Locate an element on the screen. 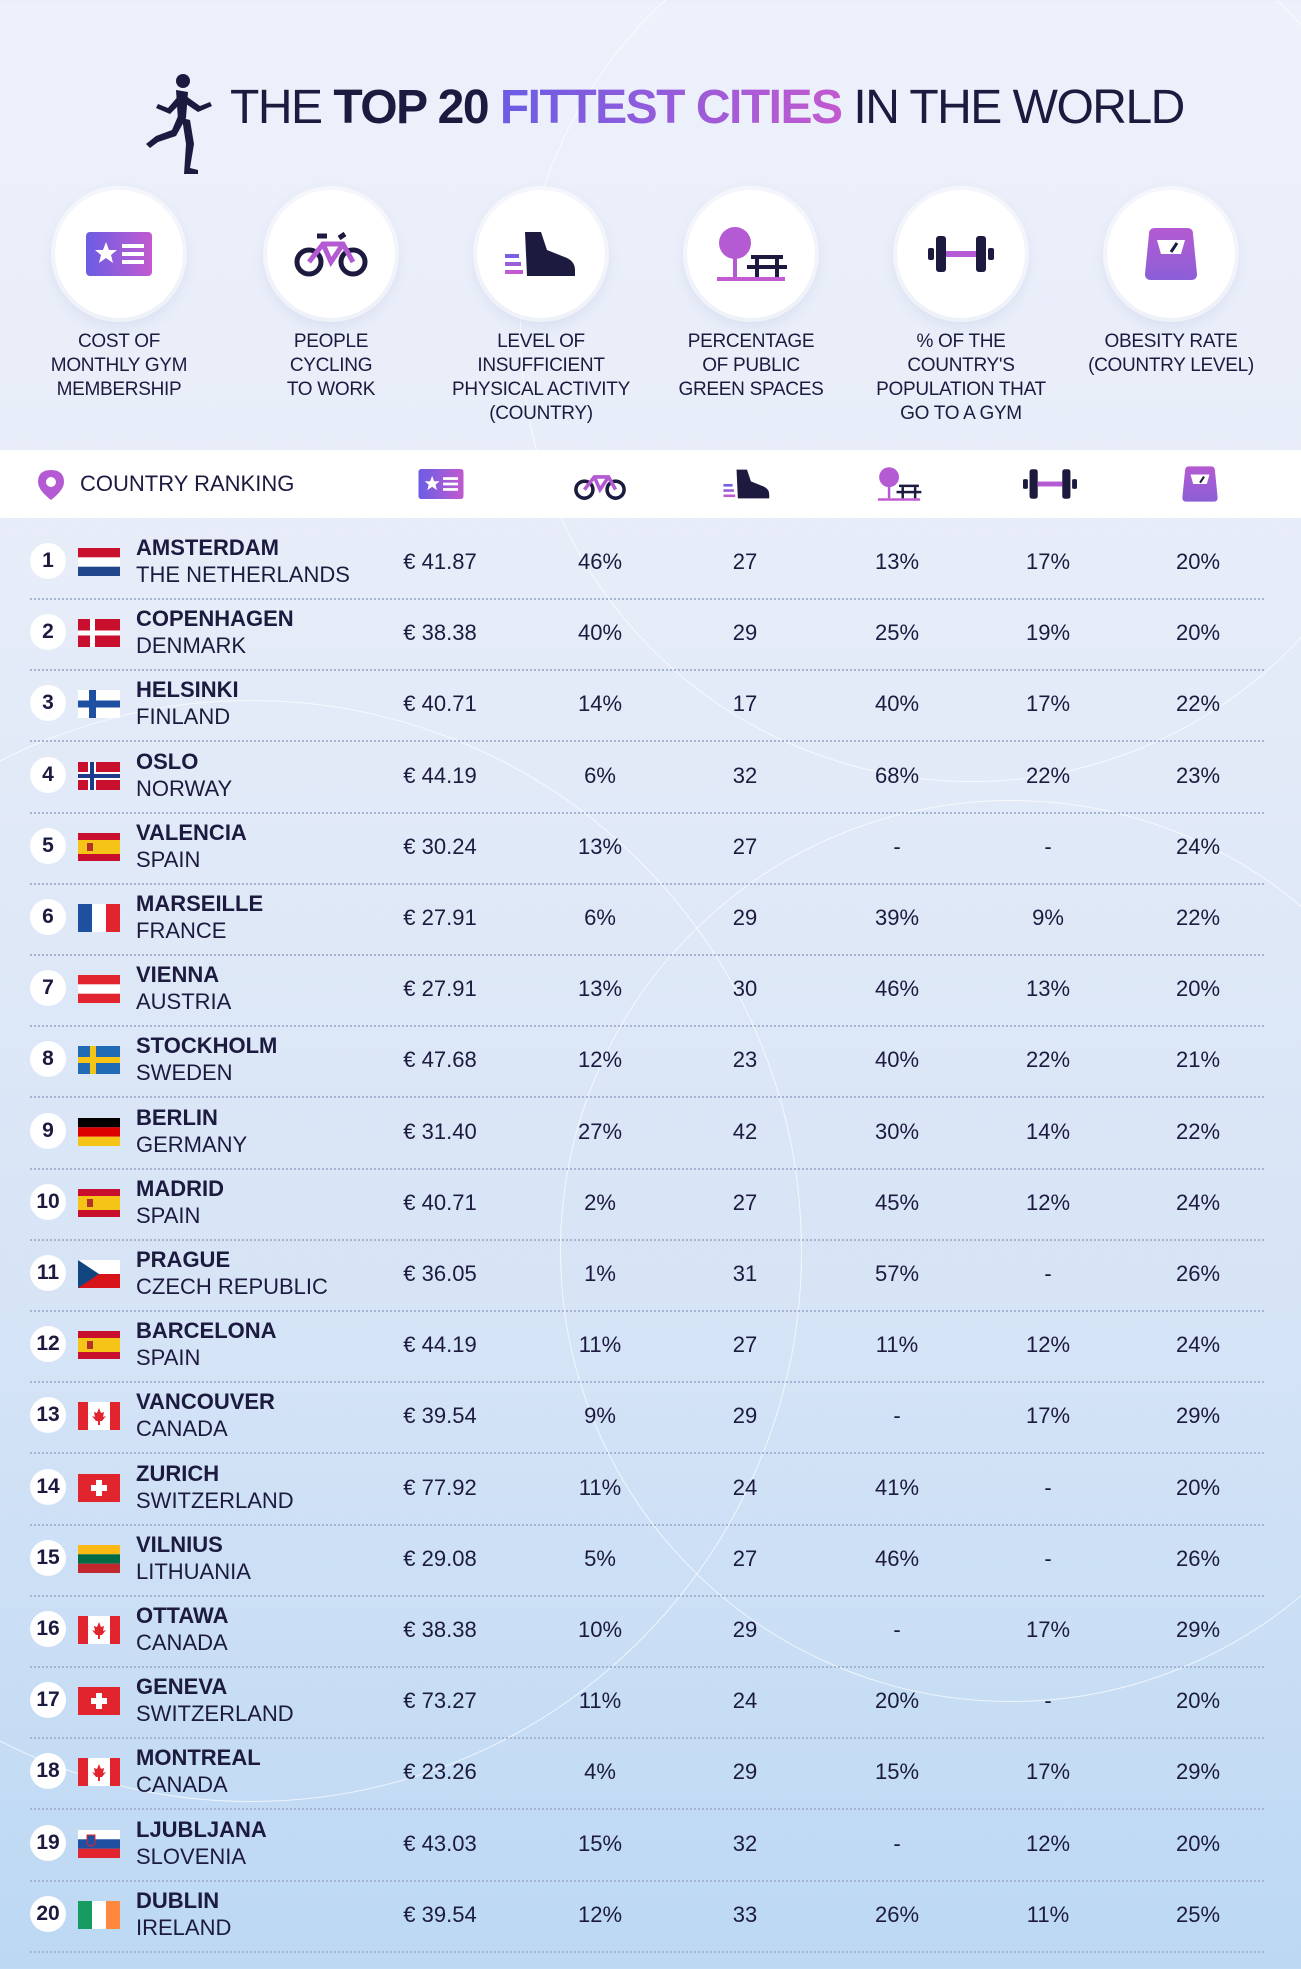 This screenshot has width=1301, height=1969. gym-population-cell: 13% is located at coordinates (1048, 989).